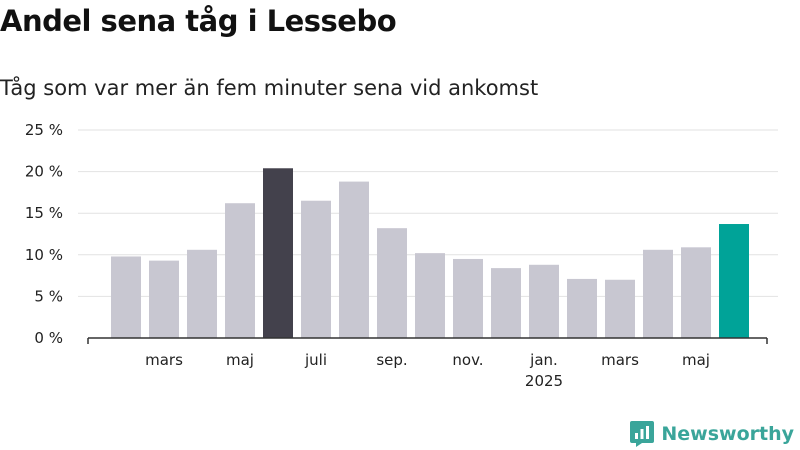 The height and width of the screenshot is (450, 800). I want to click on y-axis-labels: 0 % 5 % 10 % 15 % 20 % 25 %, so click(44, 234).